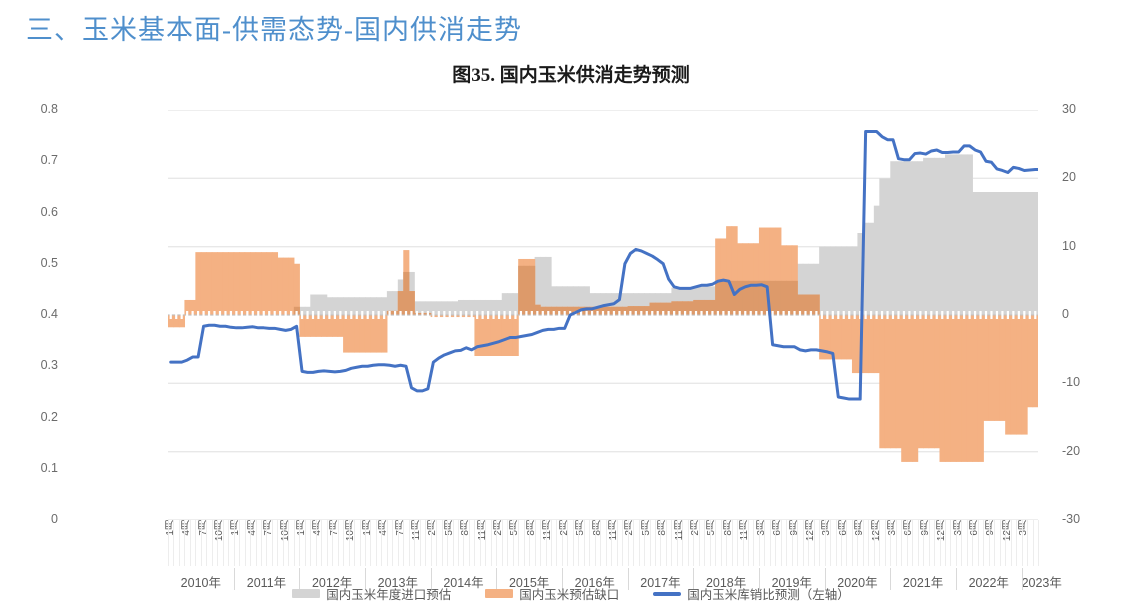 The height and width of the screenshot is (613, 1142). I want to click on y-tick-left: 0.7, so click(49, 160).